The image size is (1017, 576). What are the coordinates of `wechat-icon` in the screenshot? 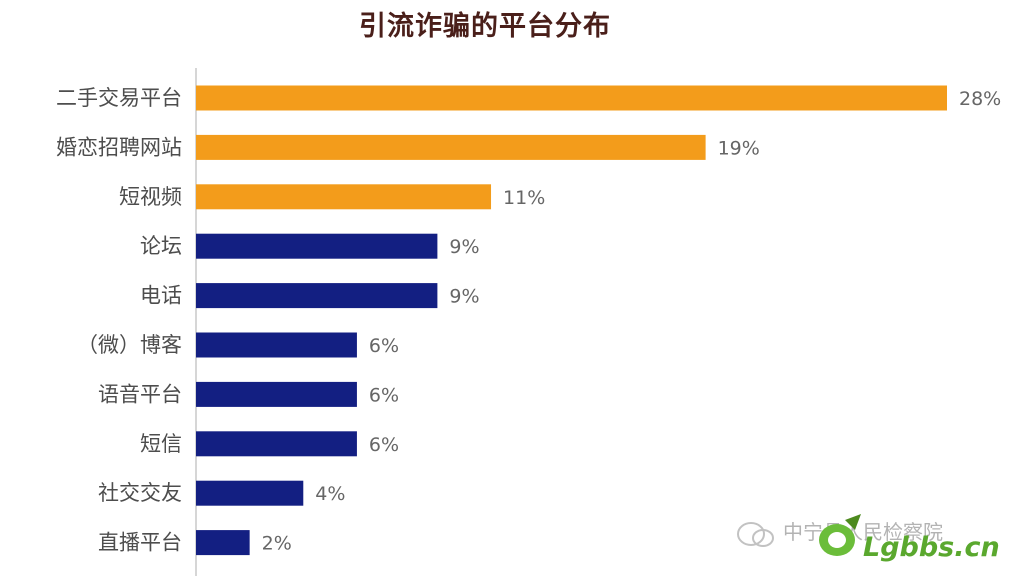 It's located at (755, 534).